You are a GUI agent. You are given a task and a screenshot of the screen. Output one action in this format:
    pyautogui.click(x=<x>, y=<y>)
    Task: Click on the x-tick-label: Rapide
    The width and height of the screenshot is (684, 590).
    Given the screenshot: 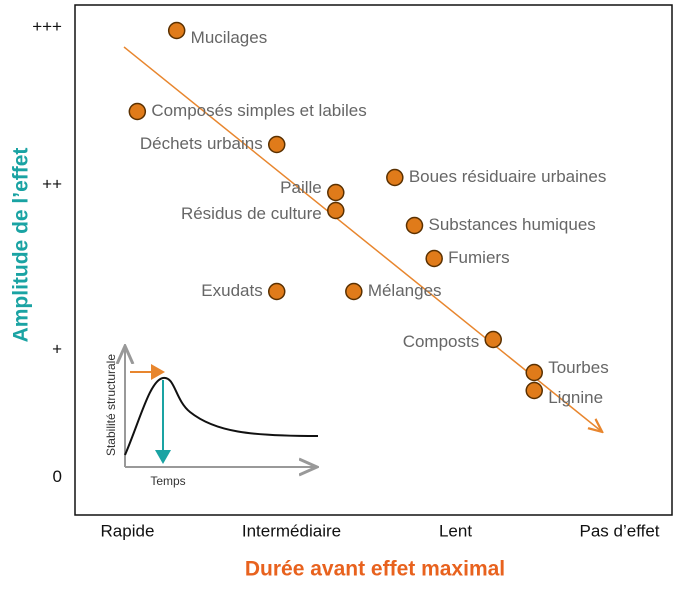 What is the action you would take?
    pyautogui.click(x=128, y=530)
    